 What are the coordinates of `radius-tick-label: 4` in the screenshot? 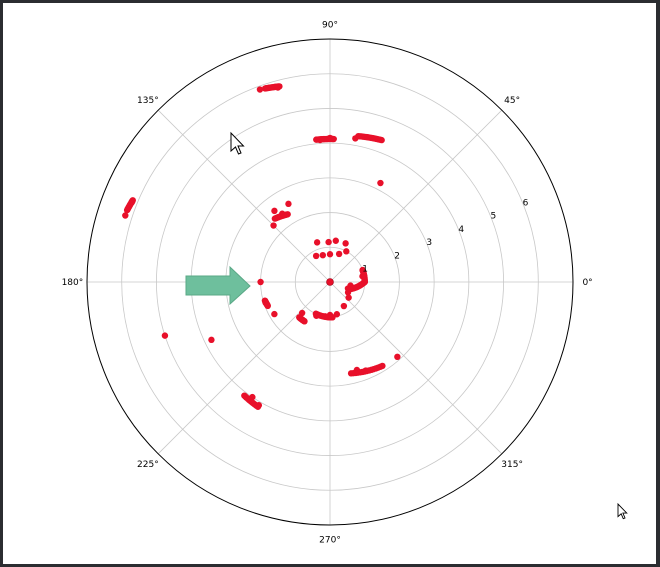 It's located at (461, 230).